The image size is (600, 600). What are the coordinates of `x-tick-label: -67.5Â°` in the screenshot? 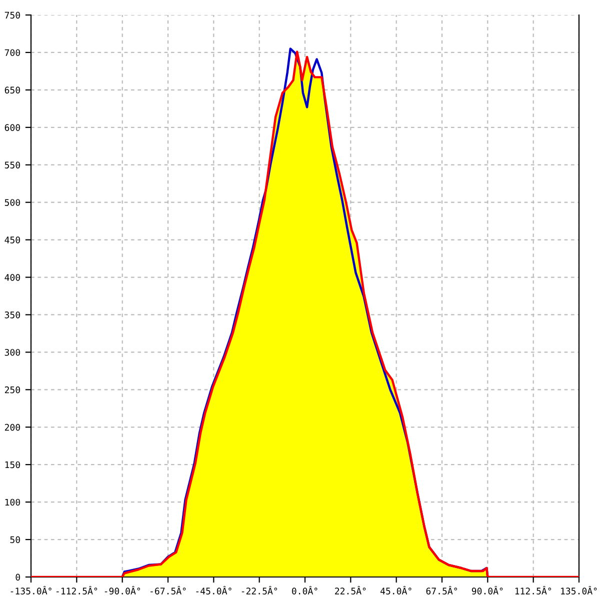 It's located at (168, 590).